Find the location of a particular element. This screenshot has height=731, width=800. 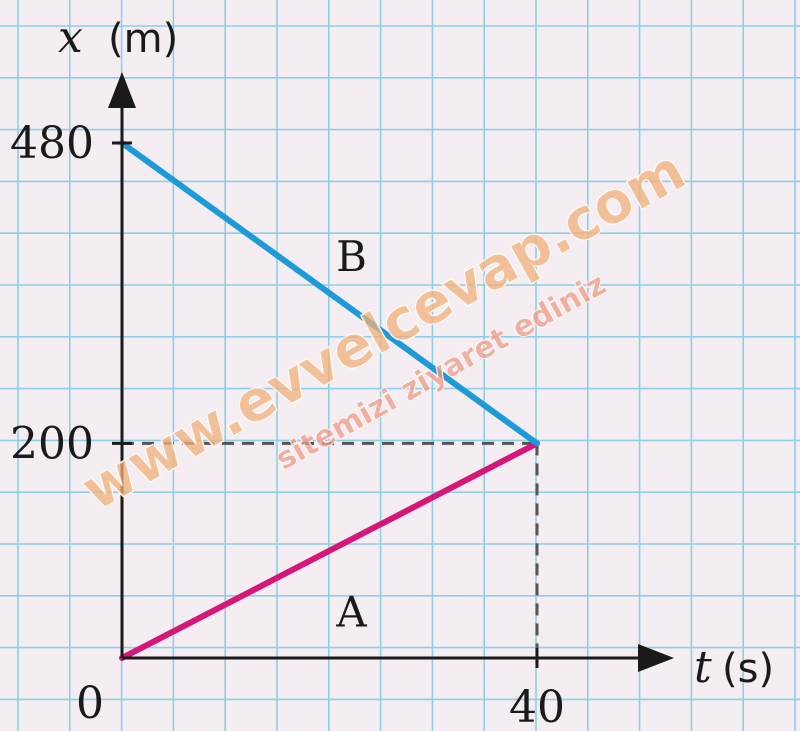

x-axis-variable: t is located at coordinates (703, 667).